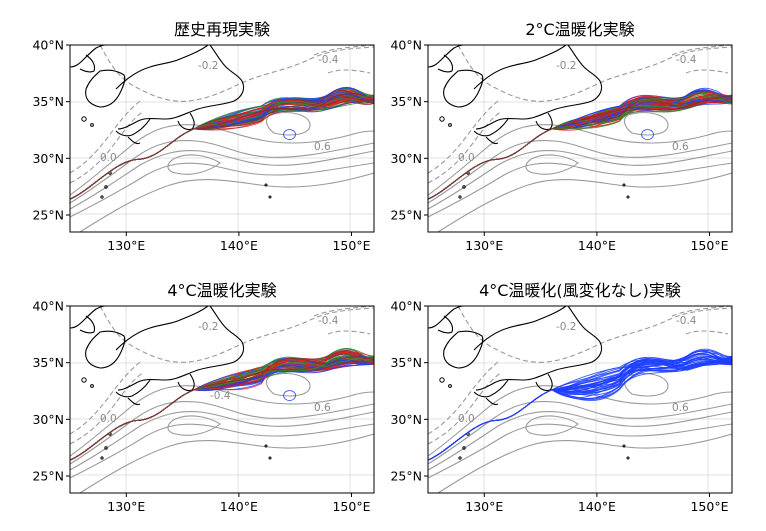 This screenshot has width=766, height=531. What do you see at coordinates (220, 396) in the screenshot?
I see `contour-label-neg-04-small: -0.4` at bounding box center [220, 396].